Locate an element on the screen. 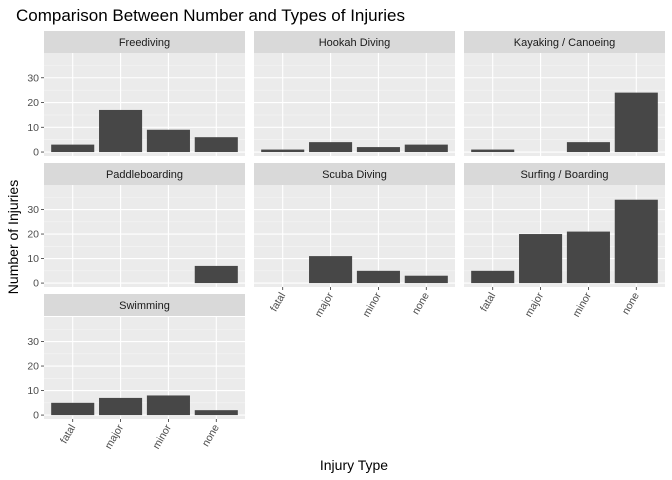 The image size is (672, 480). bar-hookah-diving-none is located at coordinates (426, 148).